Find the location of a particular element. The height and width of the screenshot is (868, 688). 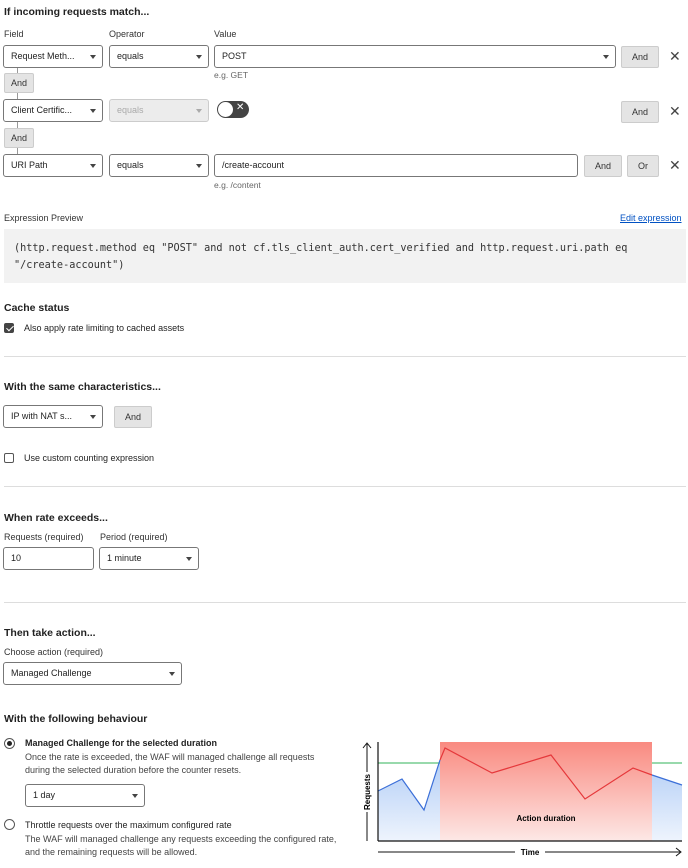

period-value: 1 minute is located at coordinates (124, 558).